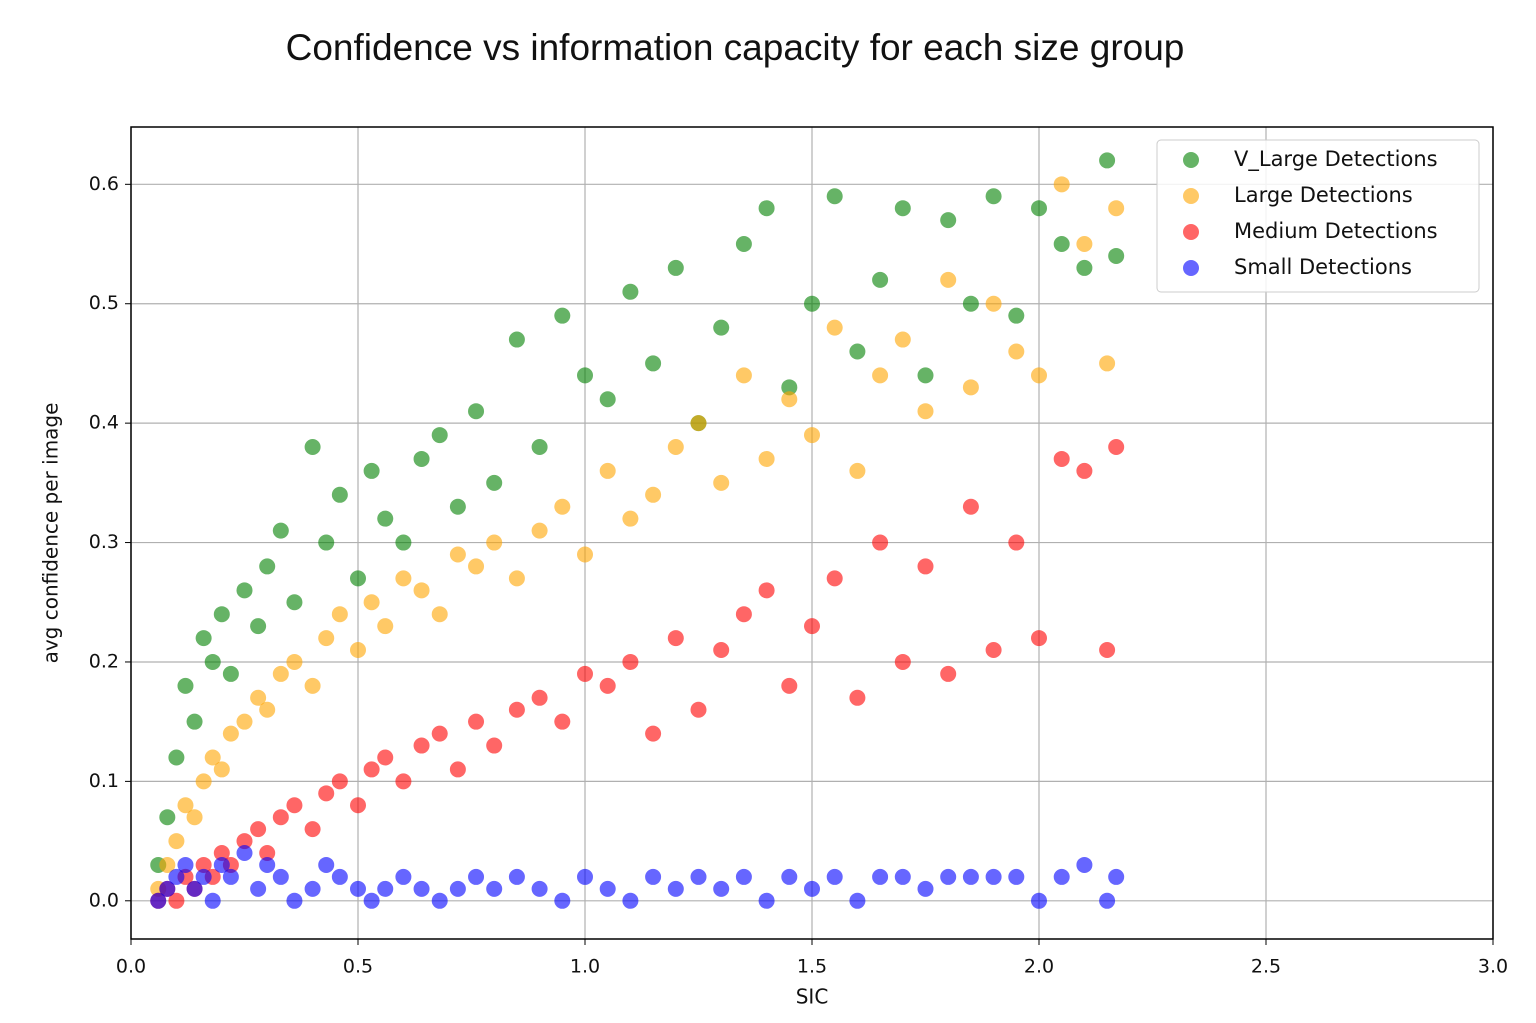 The height and width of the screenshot is (1023, 1536). I want to click on x-tick-label: 1.0, so click(585, 967).